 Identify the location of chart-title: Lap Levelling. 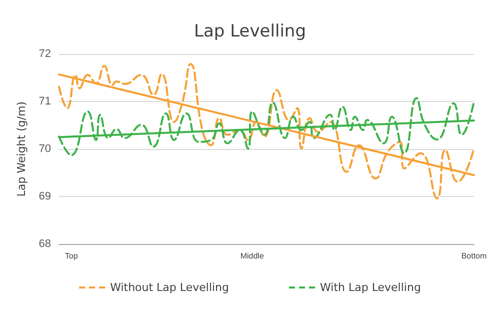
(250, 32).